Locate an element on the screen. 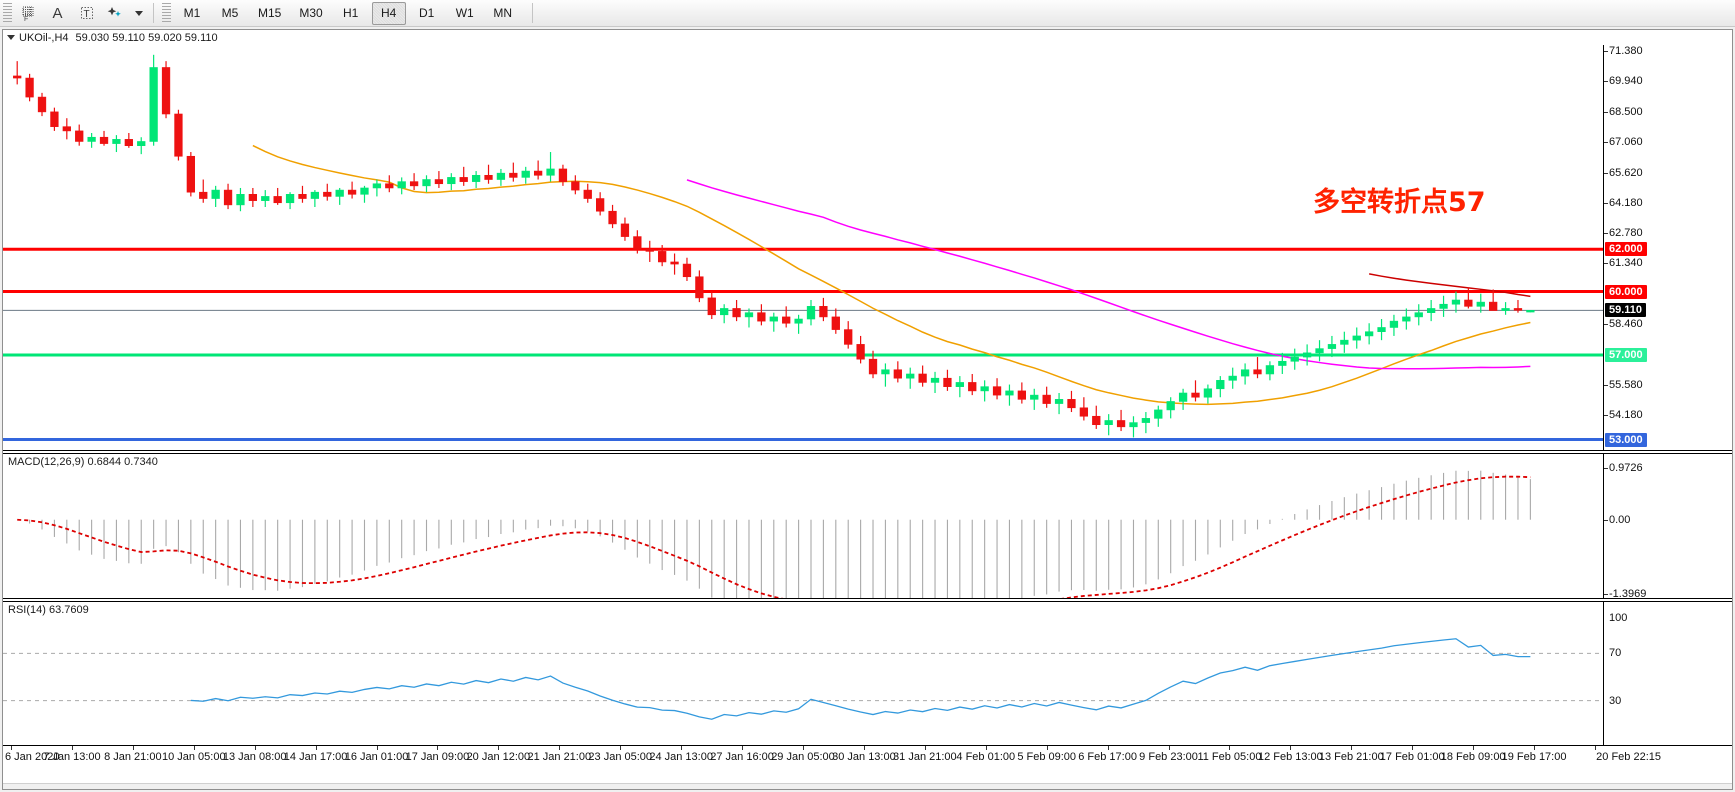  timeframe-m15: M15 is located at coordinates (270, 13).